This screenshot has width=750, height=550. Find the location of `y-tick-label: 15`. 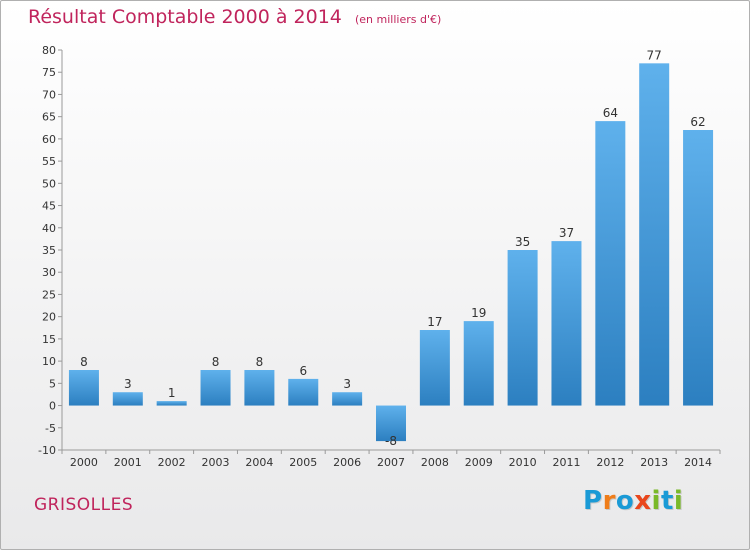

y-tick-label: 15 is located at coordinates (49, 339).